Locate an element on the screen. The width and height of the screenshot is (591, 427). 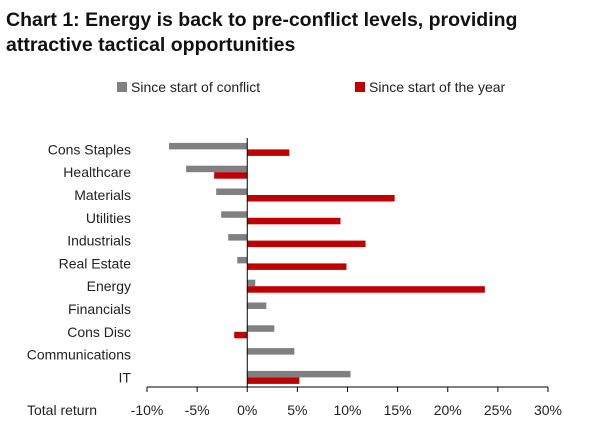
x-axis-label: Total return is located at coordinates (62, 410).